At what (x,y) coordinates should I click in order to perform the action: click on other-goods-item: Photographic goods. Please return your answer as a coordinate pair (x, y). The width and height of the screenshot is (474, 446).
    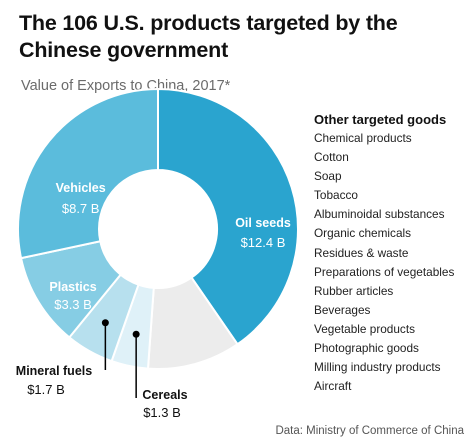
    Looking at the image, I should click on (366, 348).